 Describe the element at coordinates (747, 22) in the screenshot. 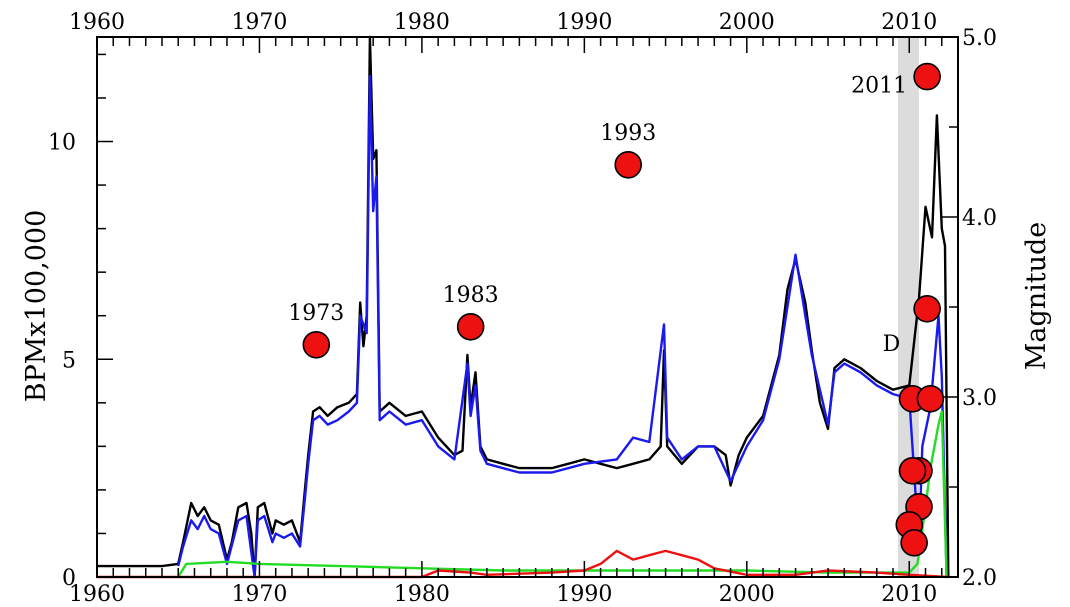

I see `x-tick-label-top: 2000` at that location.